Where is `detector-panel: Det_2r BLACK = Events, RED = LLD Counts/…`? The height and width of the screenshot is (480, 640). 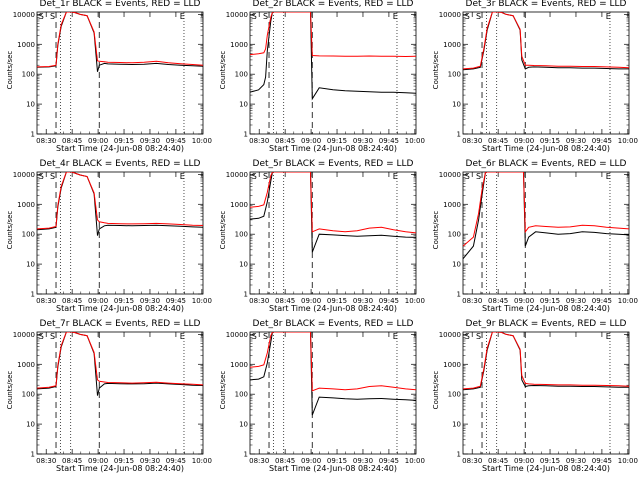 detector-panel: Det_2r BLACK = Events, RED = LLD Counts/… is located at coordinates (319, 80).